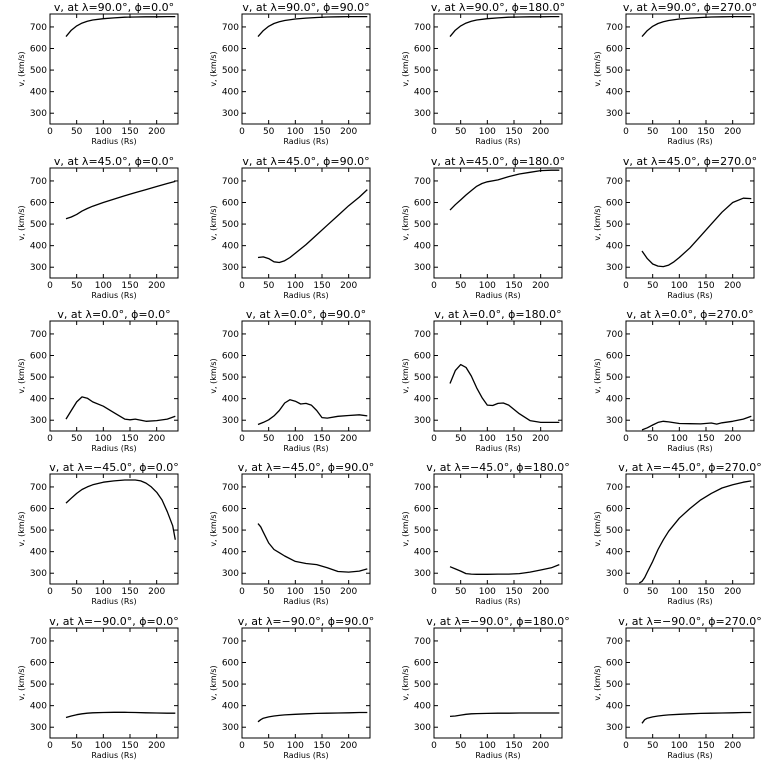  What do you see at coordinates (689, 314) in the screenshot?
I see `panel-title: v, at λ=0.0°, ϕ=270.0°` at bounding box center [689, 314].